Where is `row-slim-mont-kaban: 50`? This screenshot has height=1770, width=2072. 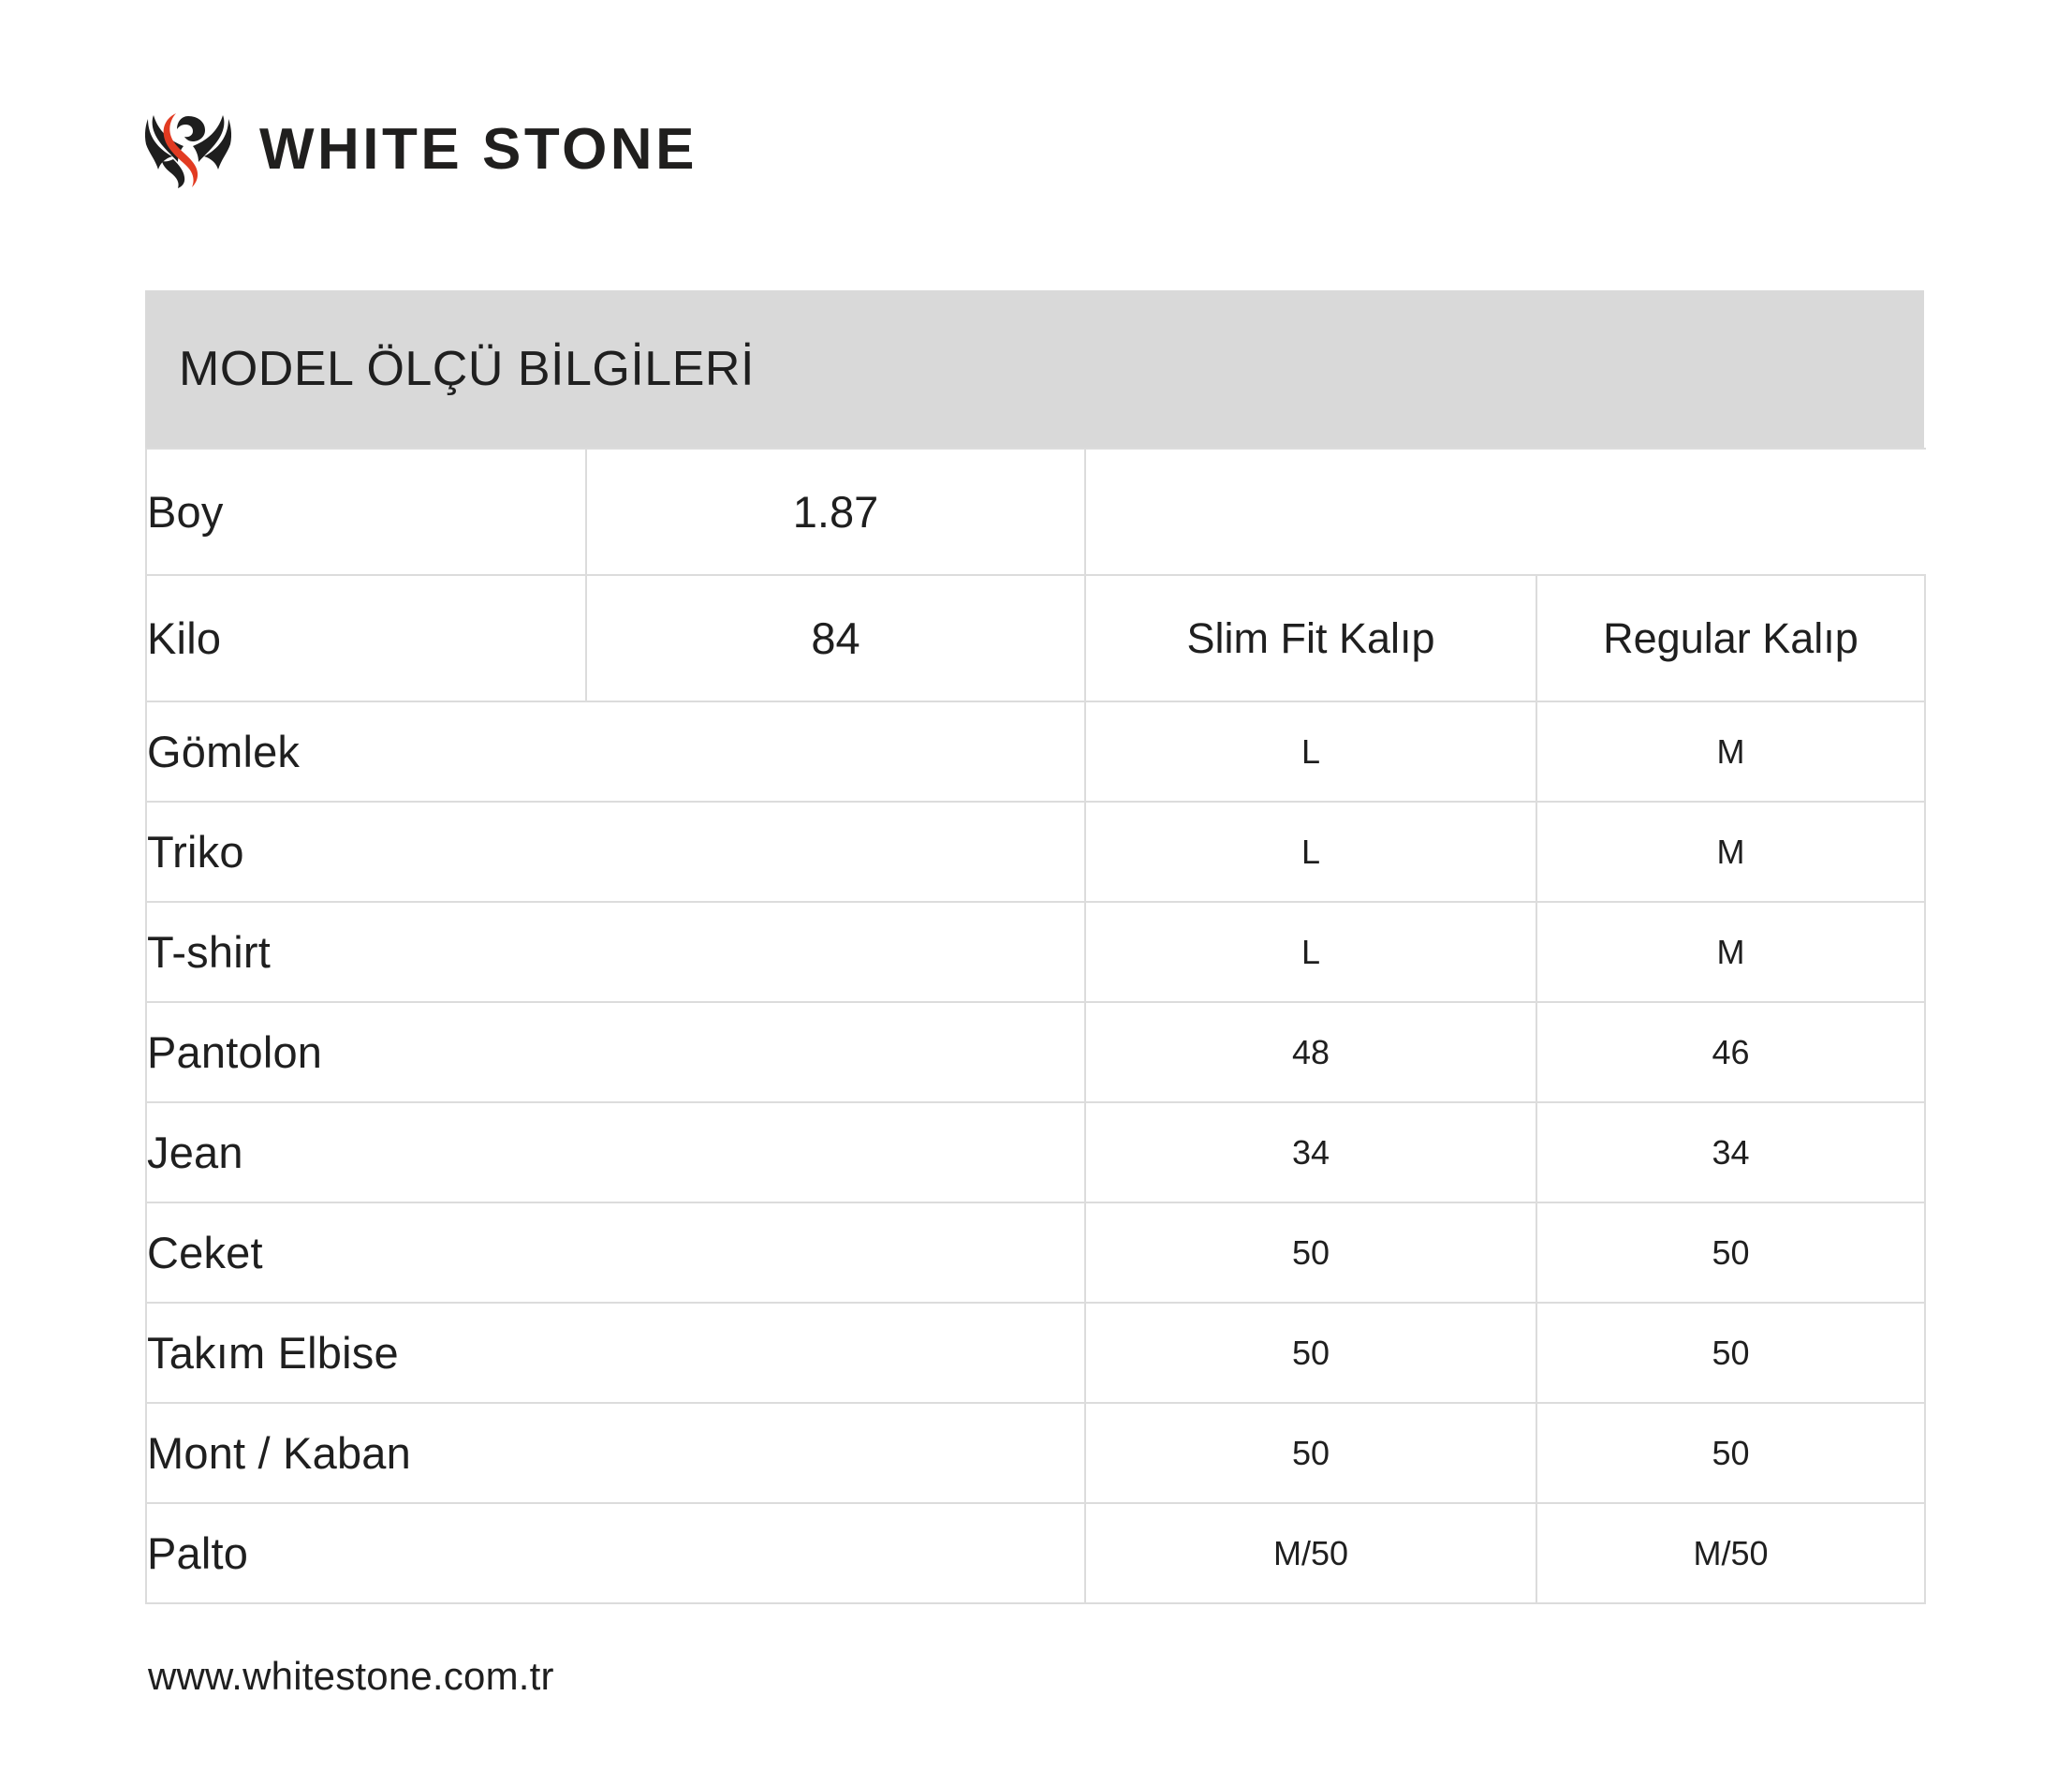 row-slim-mont-kaban: 50 is located at coordinates (1310, 1453).